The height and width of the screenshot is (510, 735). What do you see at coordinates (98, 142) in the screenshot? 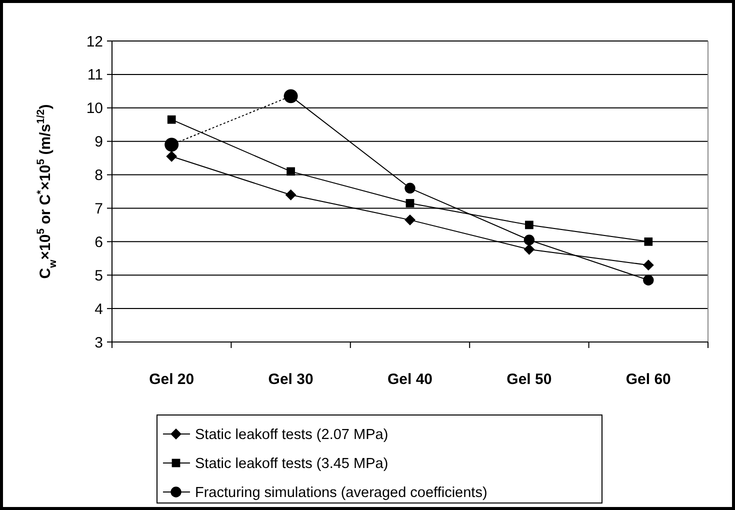
I see `y-tick-label: 9` at bounding box center [98, 142].